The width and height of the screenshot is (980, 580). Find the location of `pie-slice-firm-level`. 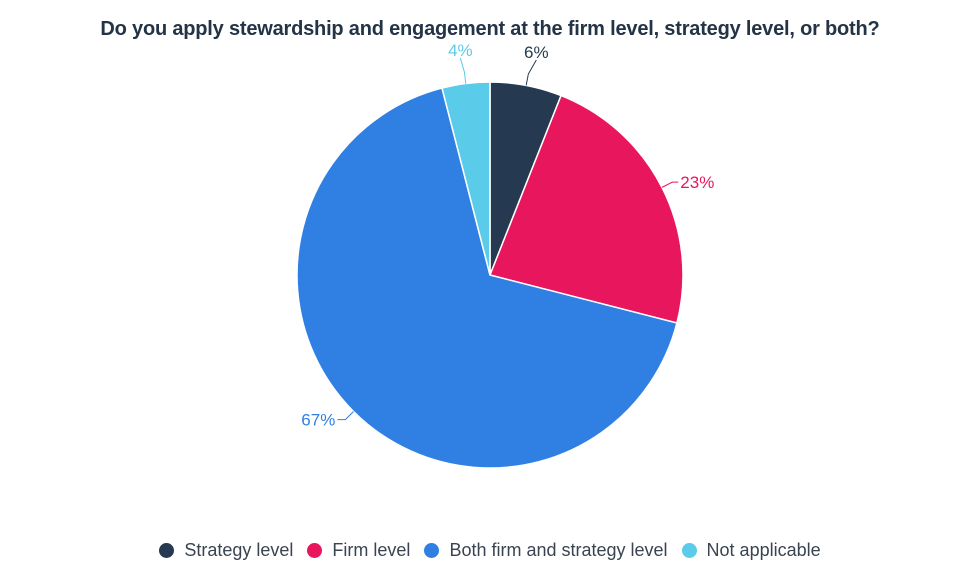

pie-slice-firm-level is located at coordinates (586, 209).